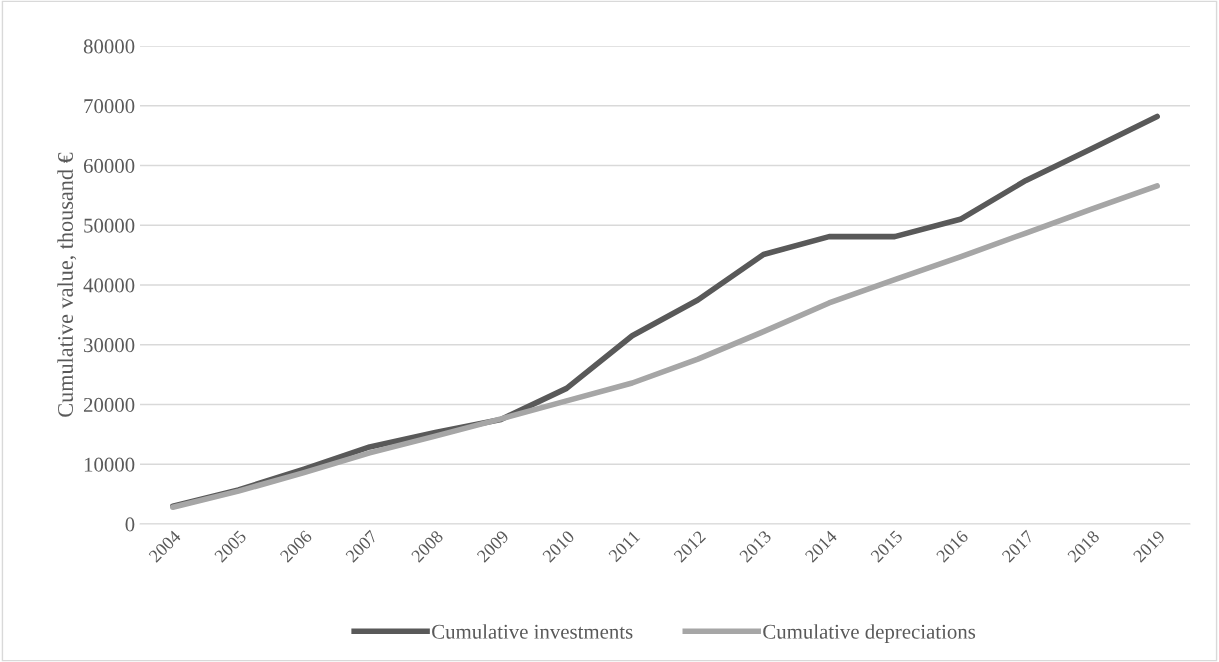 The image size is (1219, 662). Describe the element at coordinates (109, 106) in the screenshot. I see `y-tick-label: 70000` at that location.